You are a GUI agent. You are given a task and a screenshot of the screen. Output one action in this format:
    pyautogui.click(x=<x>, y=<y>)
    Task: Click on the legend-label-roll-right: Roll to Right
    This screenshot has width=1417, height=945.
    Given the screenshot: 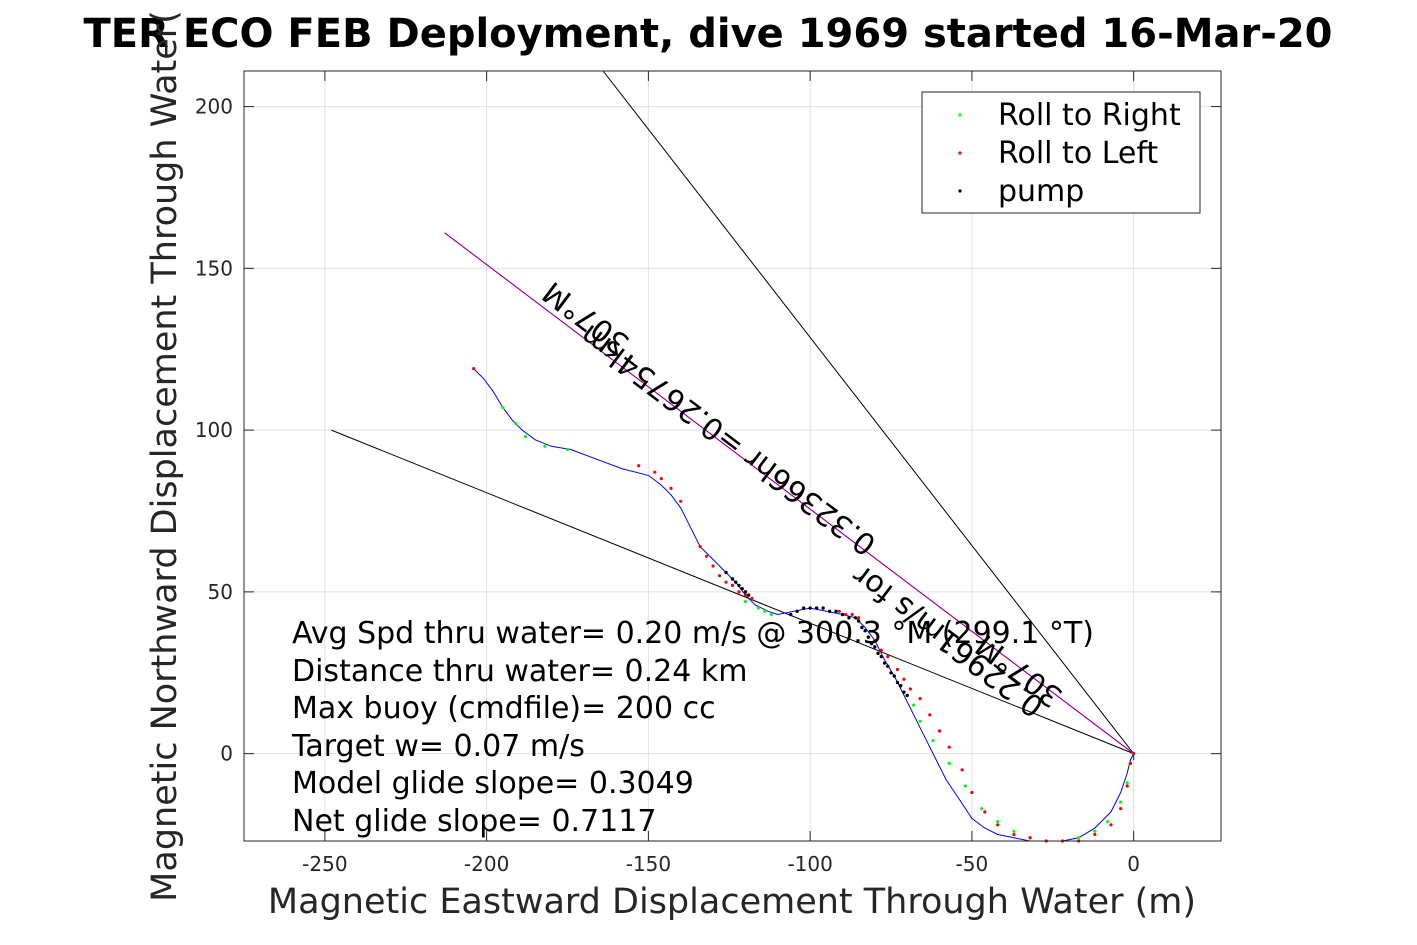 What is the action you would take?
    pyautogui.click(x=1089, y=115)
    